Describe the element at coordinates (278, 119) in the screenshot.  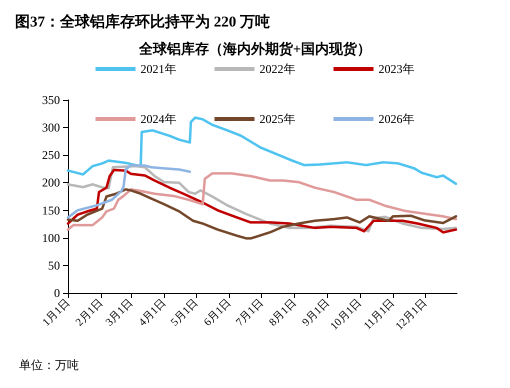
I see `legend-label: 2025年` at that location.